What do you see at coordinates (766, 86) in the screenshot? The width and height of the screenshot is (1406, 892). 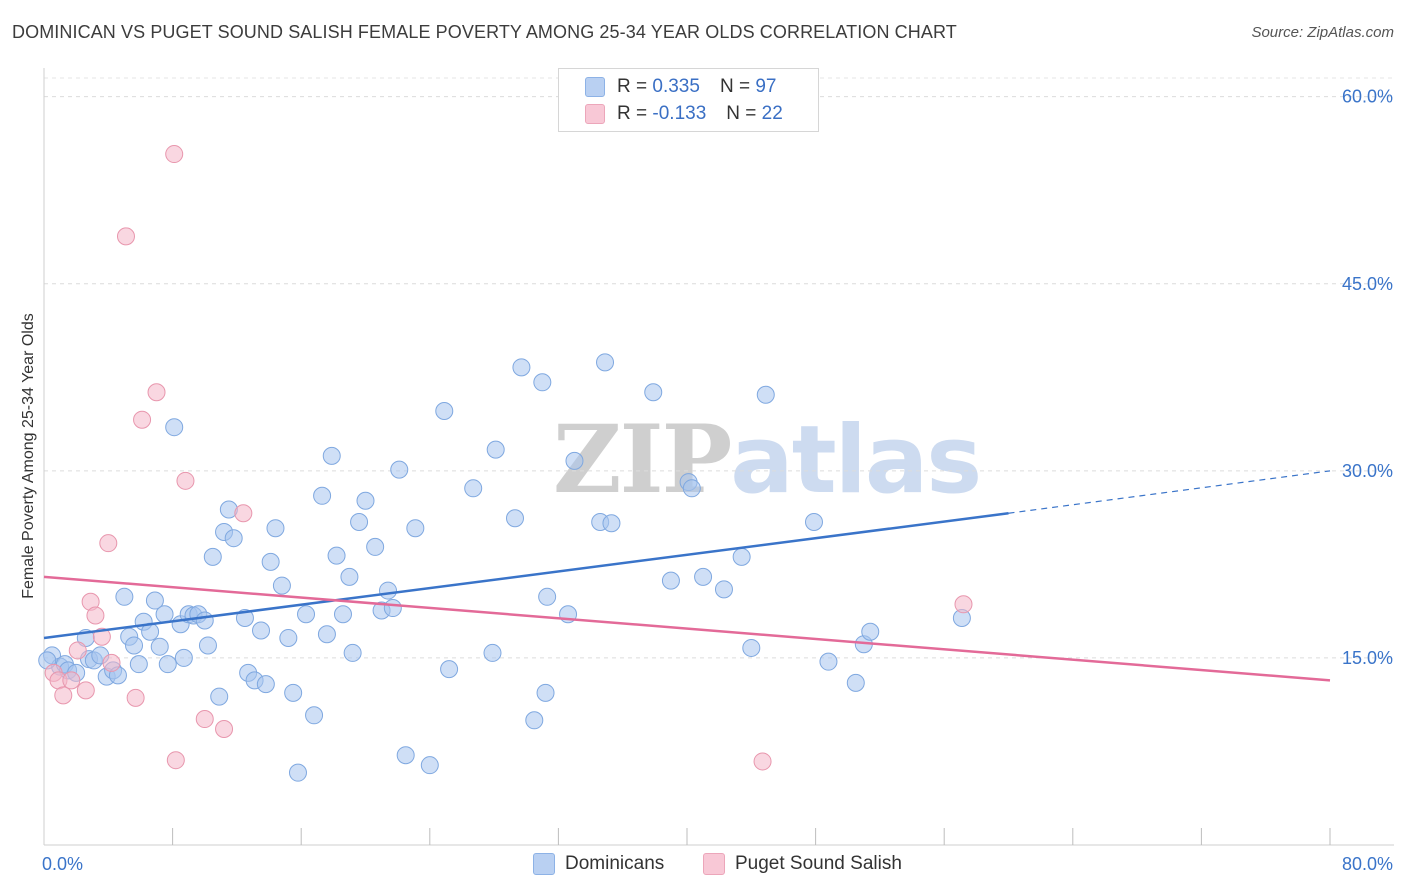 I see `legend-n-value: 97` at bounding box center [766, 86].